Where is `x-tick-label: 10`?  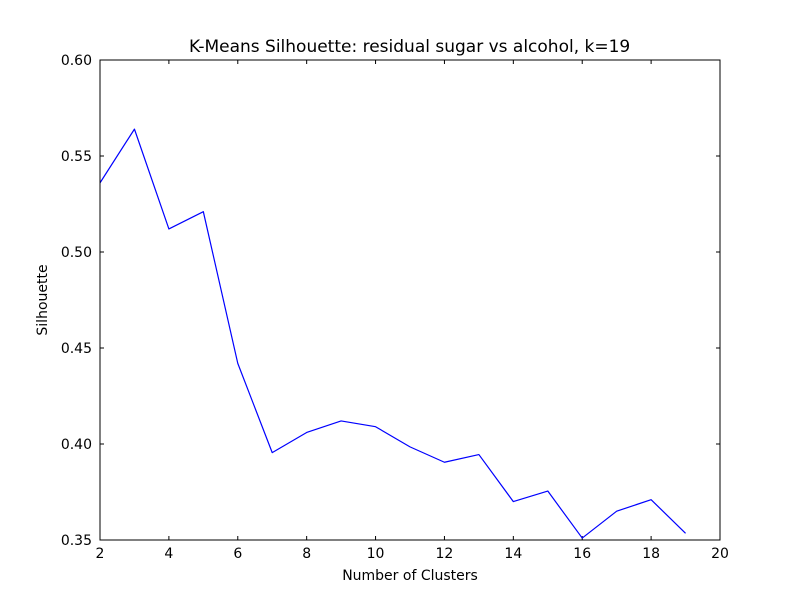 x-tick-label: 10 is located at coordinates (376, 554).